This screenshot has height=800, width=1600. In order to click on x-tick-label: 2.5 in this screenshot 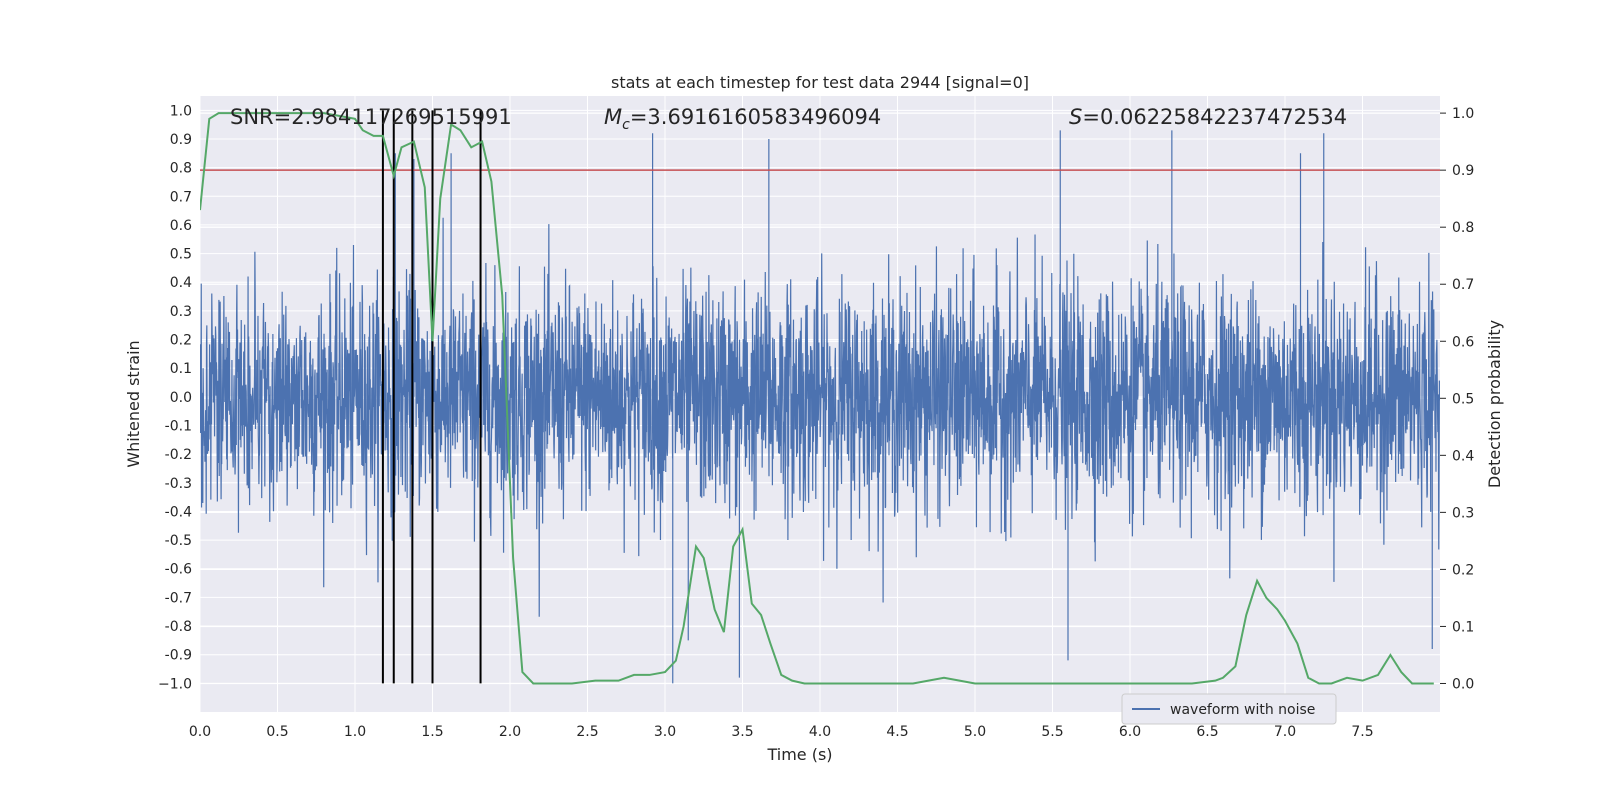, I will do `click(587, 732)`.